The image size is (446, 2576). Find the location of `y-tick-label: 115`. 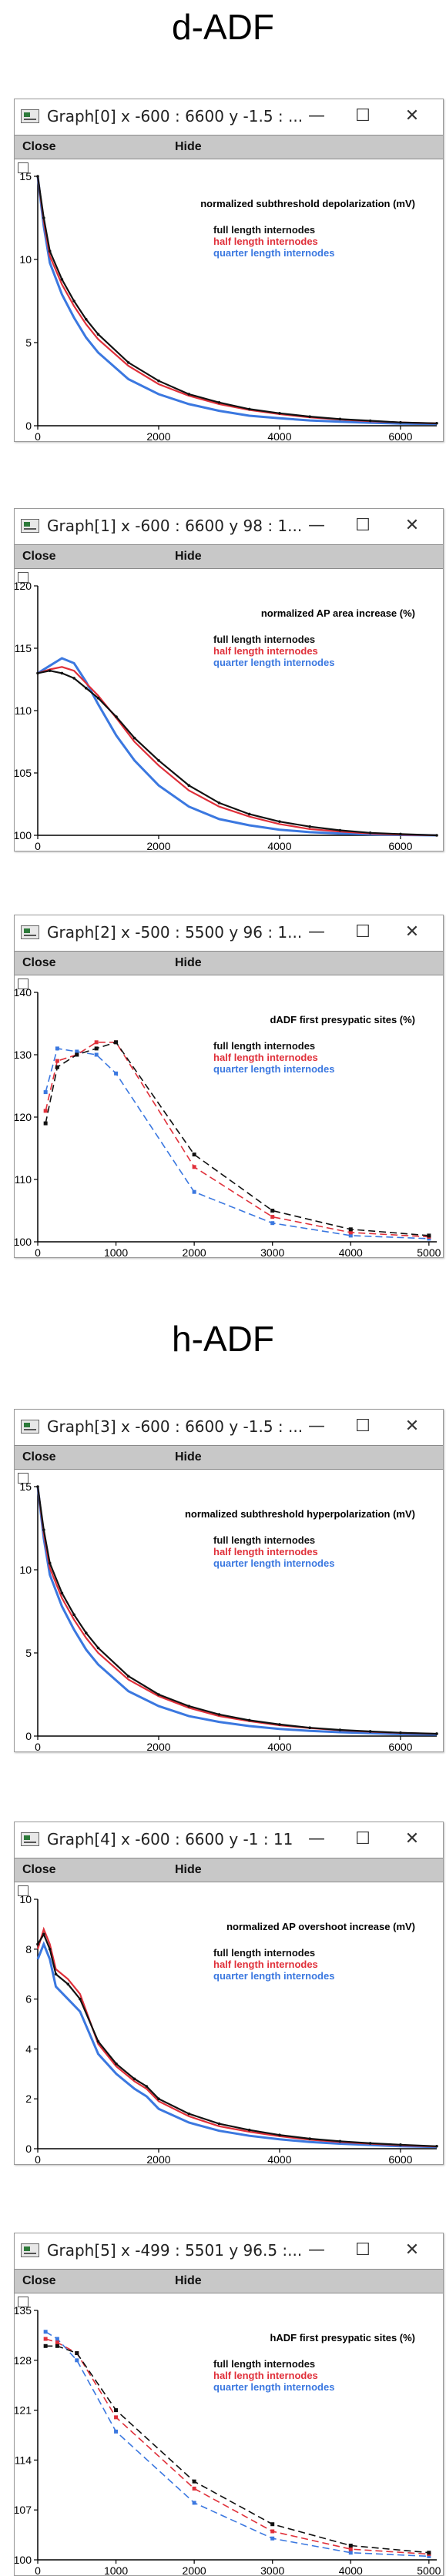

y-tick-label: 115 is located at coordinates (24, 648).